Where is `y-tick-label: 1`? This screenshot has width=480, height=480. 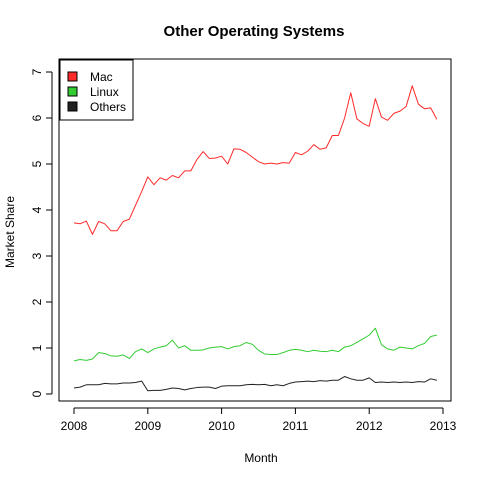
y-tick-label: 1 is located at coordinates (37, 347).